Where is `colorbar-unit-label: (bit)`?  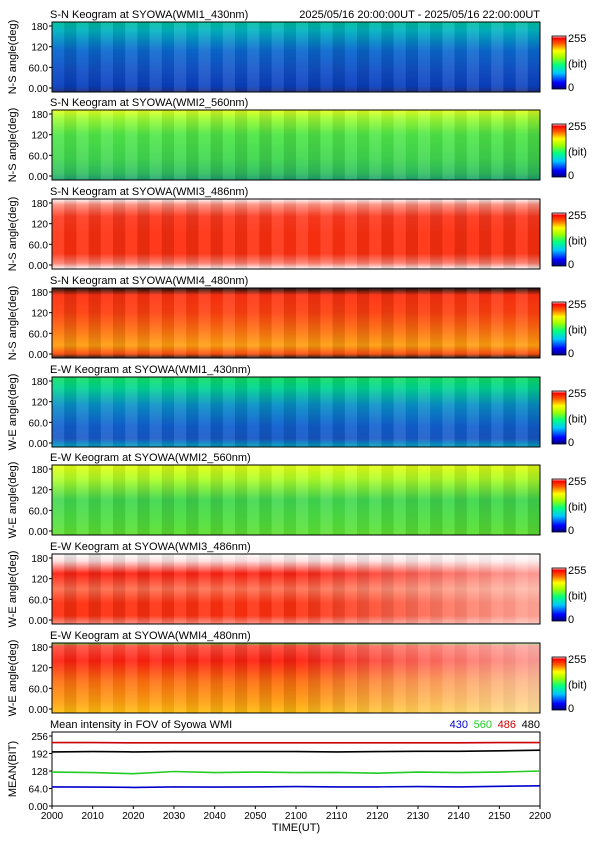 colorbar-unit-label: (bit) is located at coordinates (577, 242).